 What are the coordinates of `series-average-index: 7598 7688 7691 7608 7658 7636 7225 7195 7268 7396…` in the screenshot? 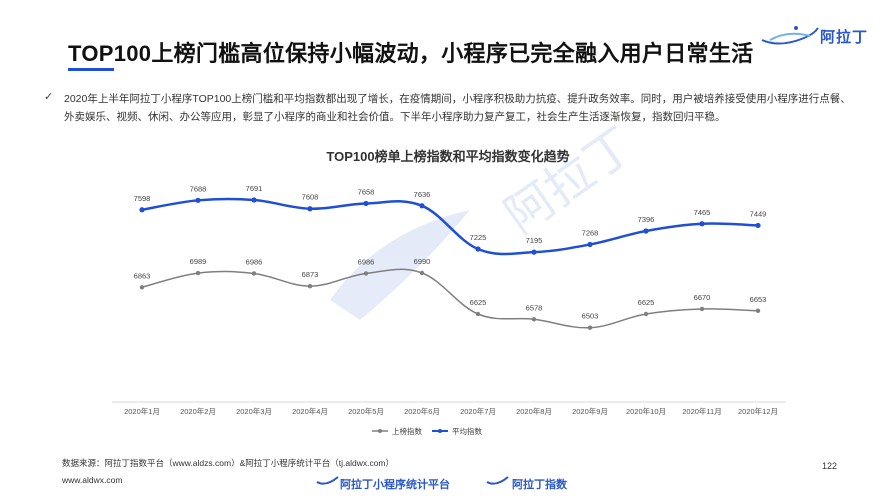 It's located at (450, 220).